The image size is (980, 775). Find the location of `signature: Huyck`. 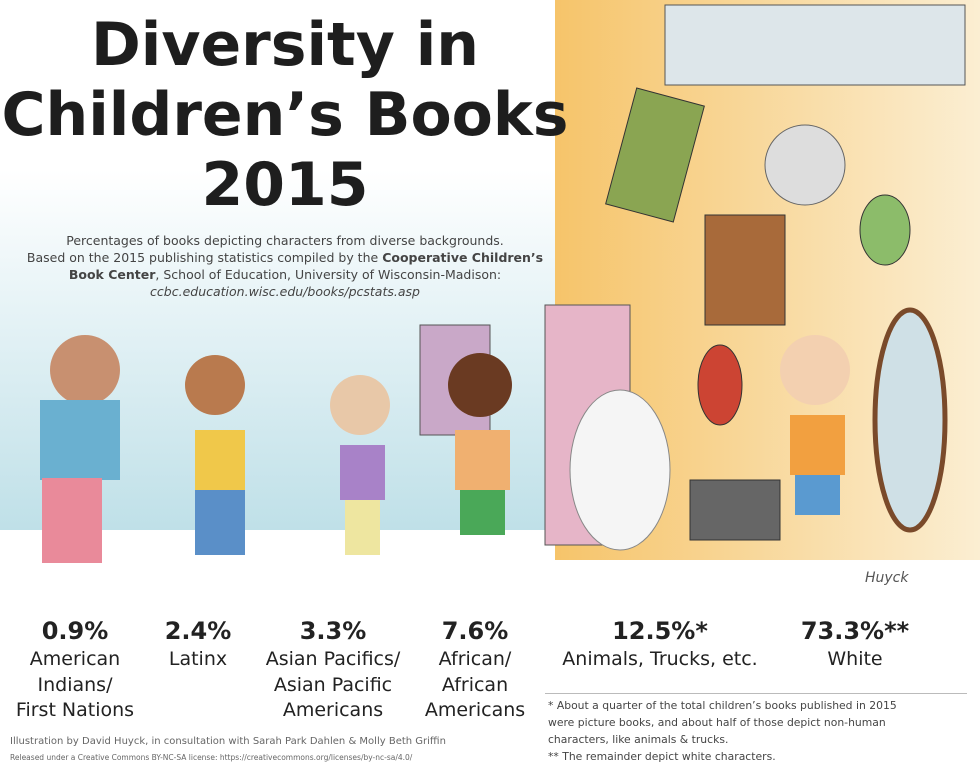

signature: Huyck is located at coordinates (887, 578).